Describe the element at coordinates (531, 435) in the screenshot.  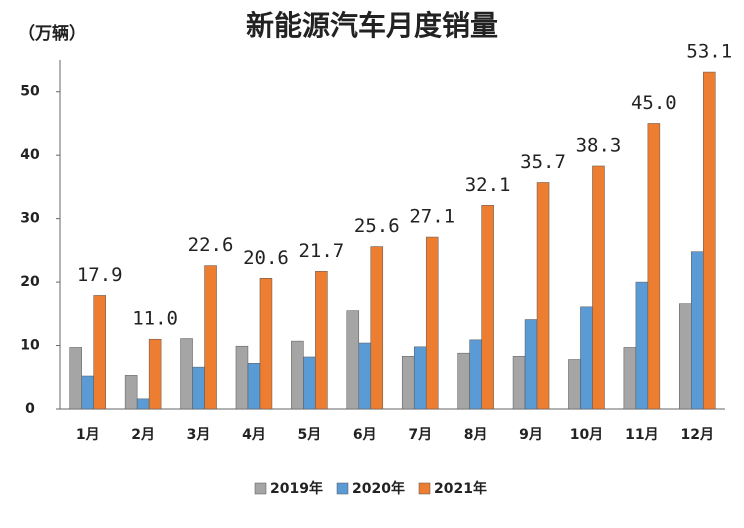
I see `x-tick-label: 9月` at that location.